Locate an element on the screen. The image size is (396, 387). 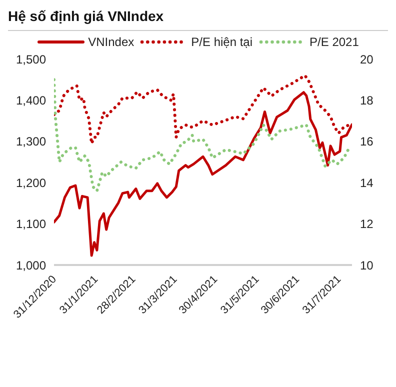
y2-tick-label: 20 is located at coordinates (367, 59).